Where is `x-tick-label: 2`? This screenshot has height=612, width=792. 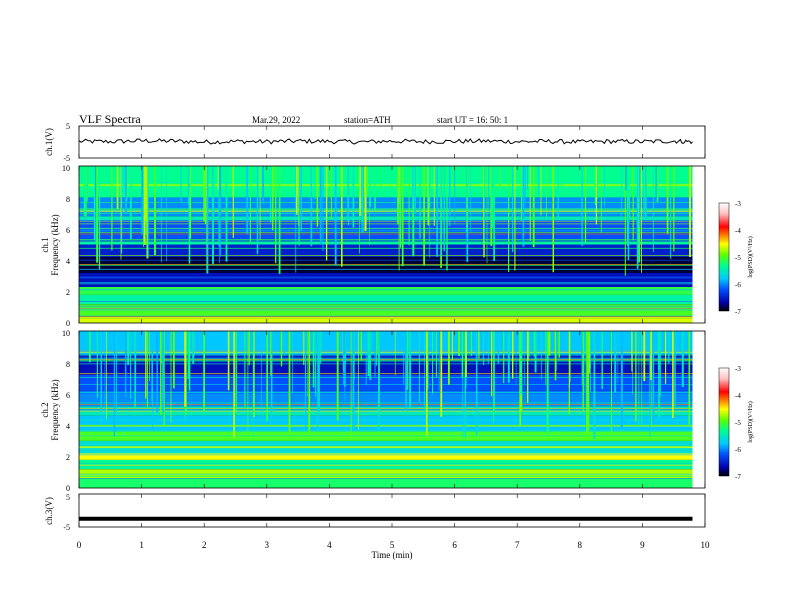
x-tick-label: 2 is located at coordinates (204, 545).